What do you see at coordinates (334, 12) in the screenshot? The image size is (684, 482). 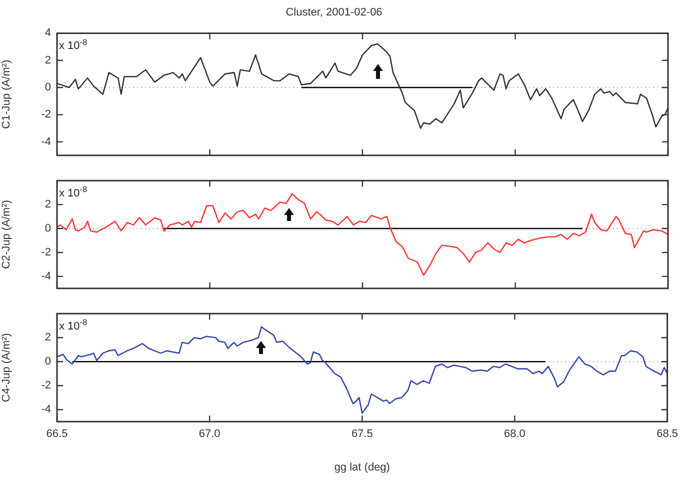 I see `chart-title: Cluster, 2001-02-06` at bounding box center [334, 12].